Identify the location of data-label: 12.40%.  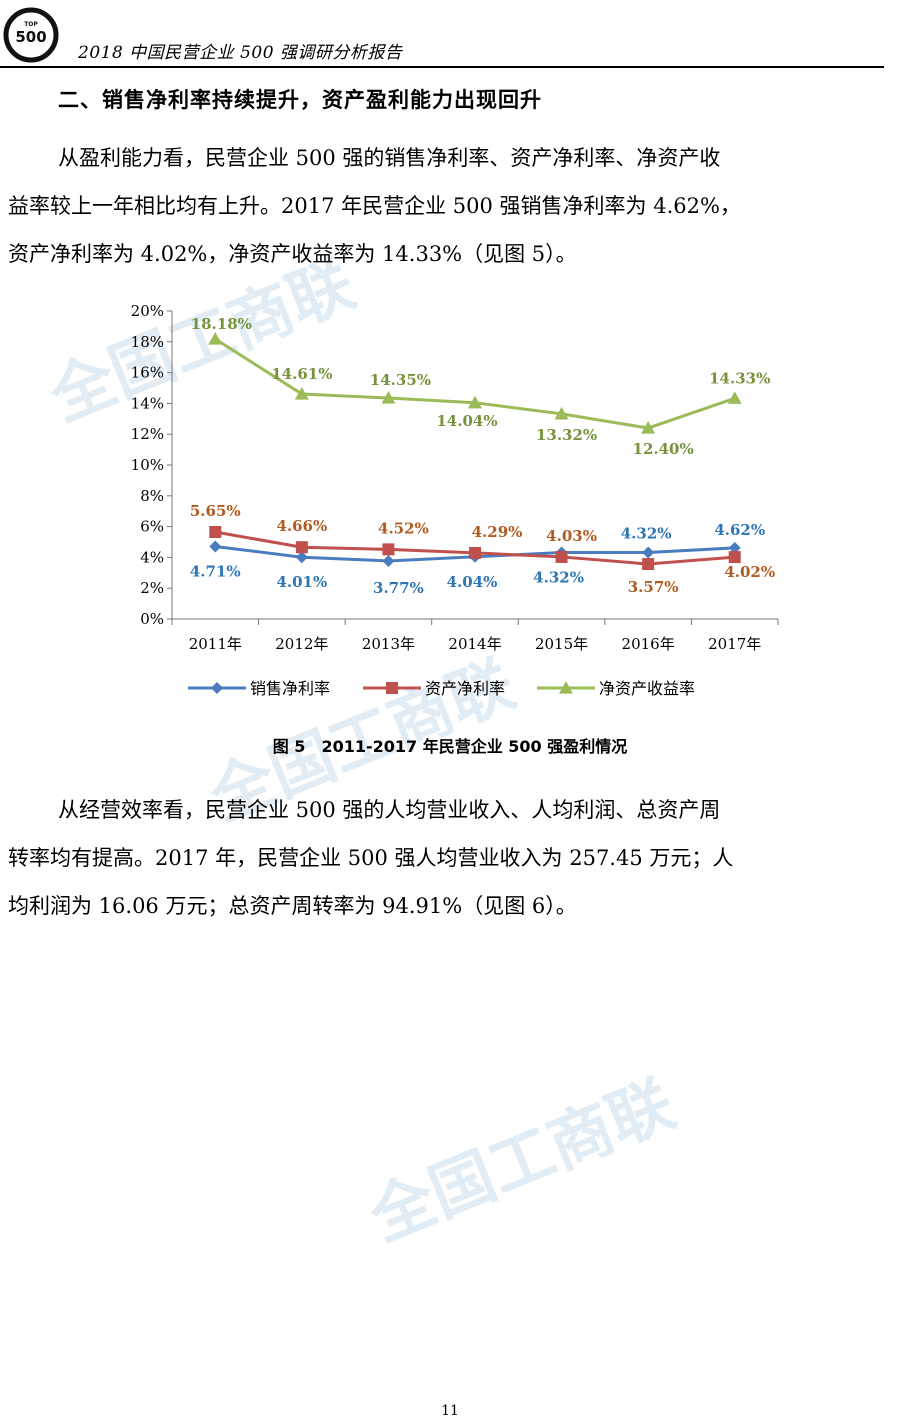
(663, 449).